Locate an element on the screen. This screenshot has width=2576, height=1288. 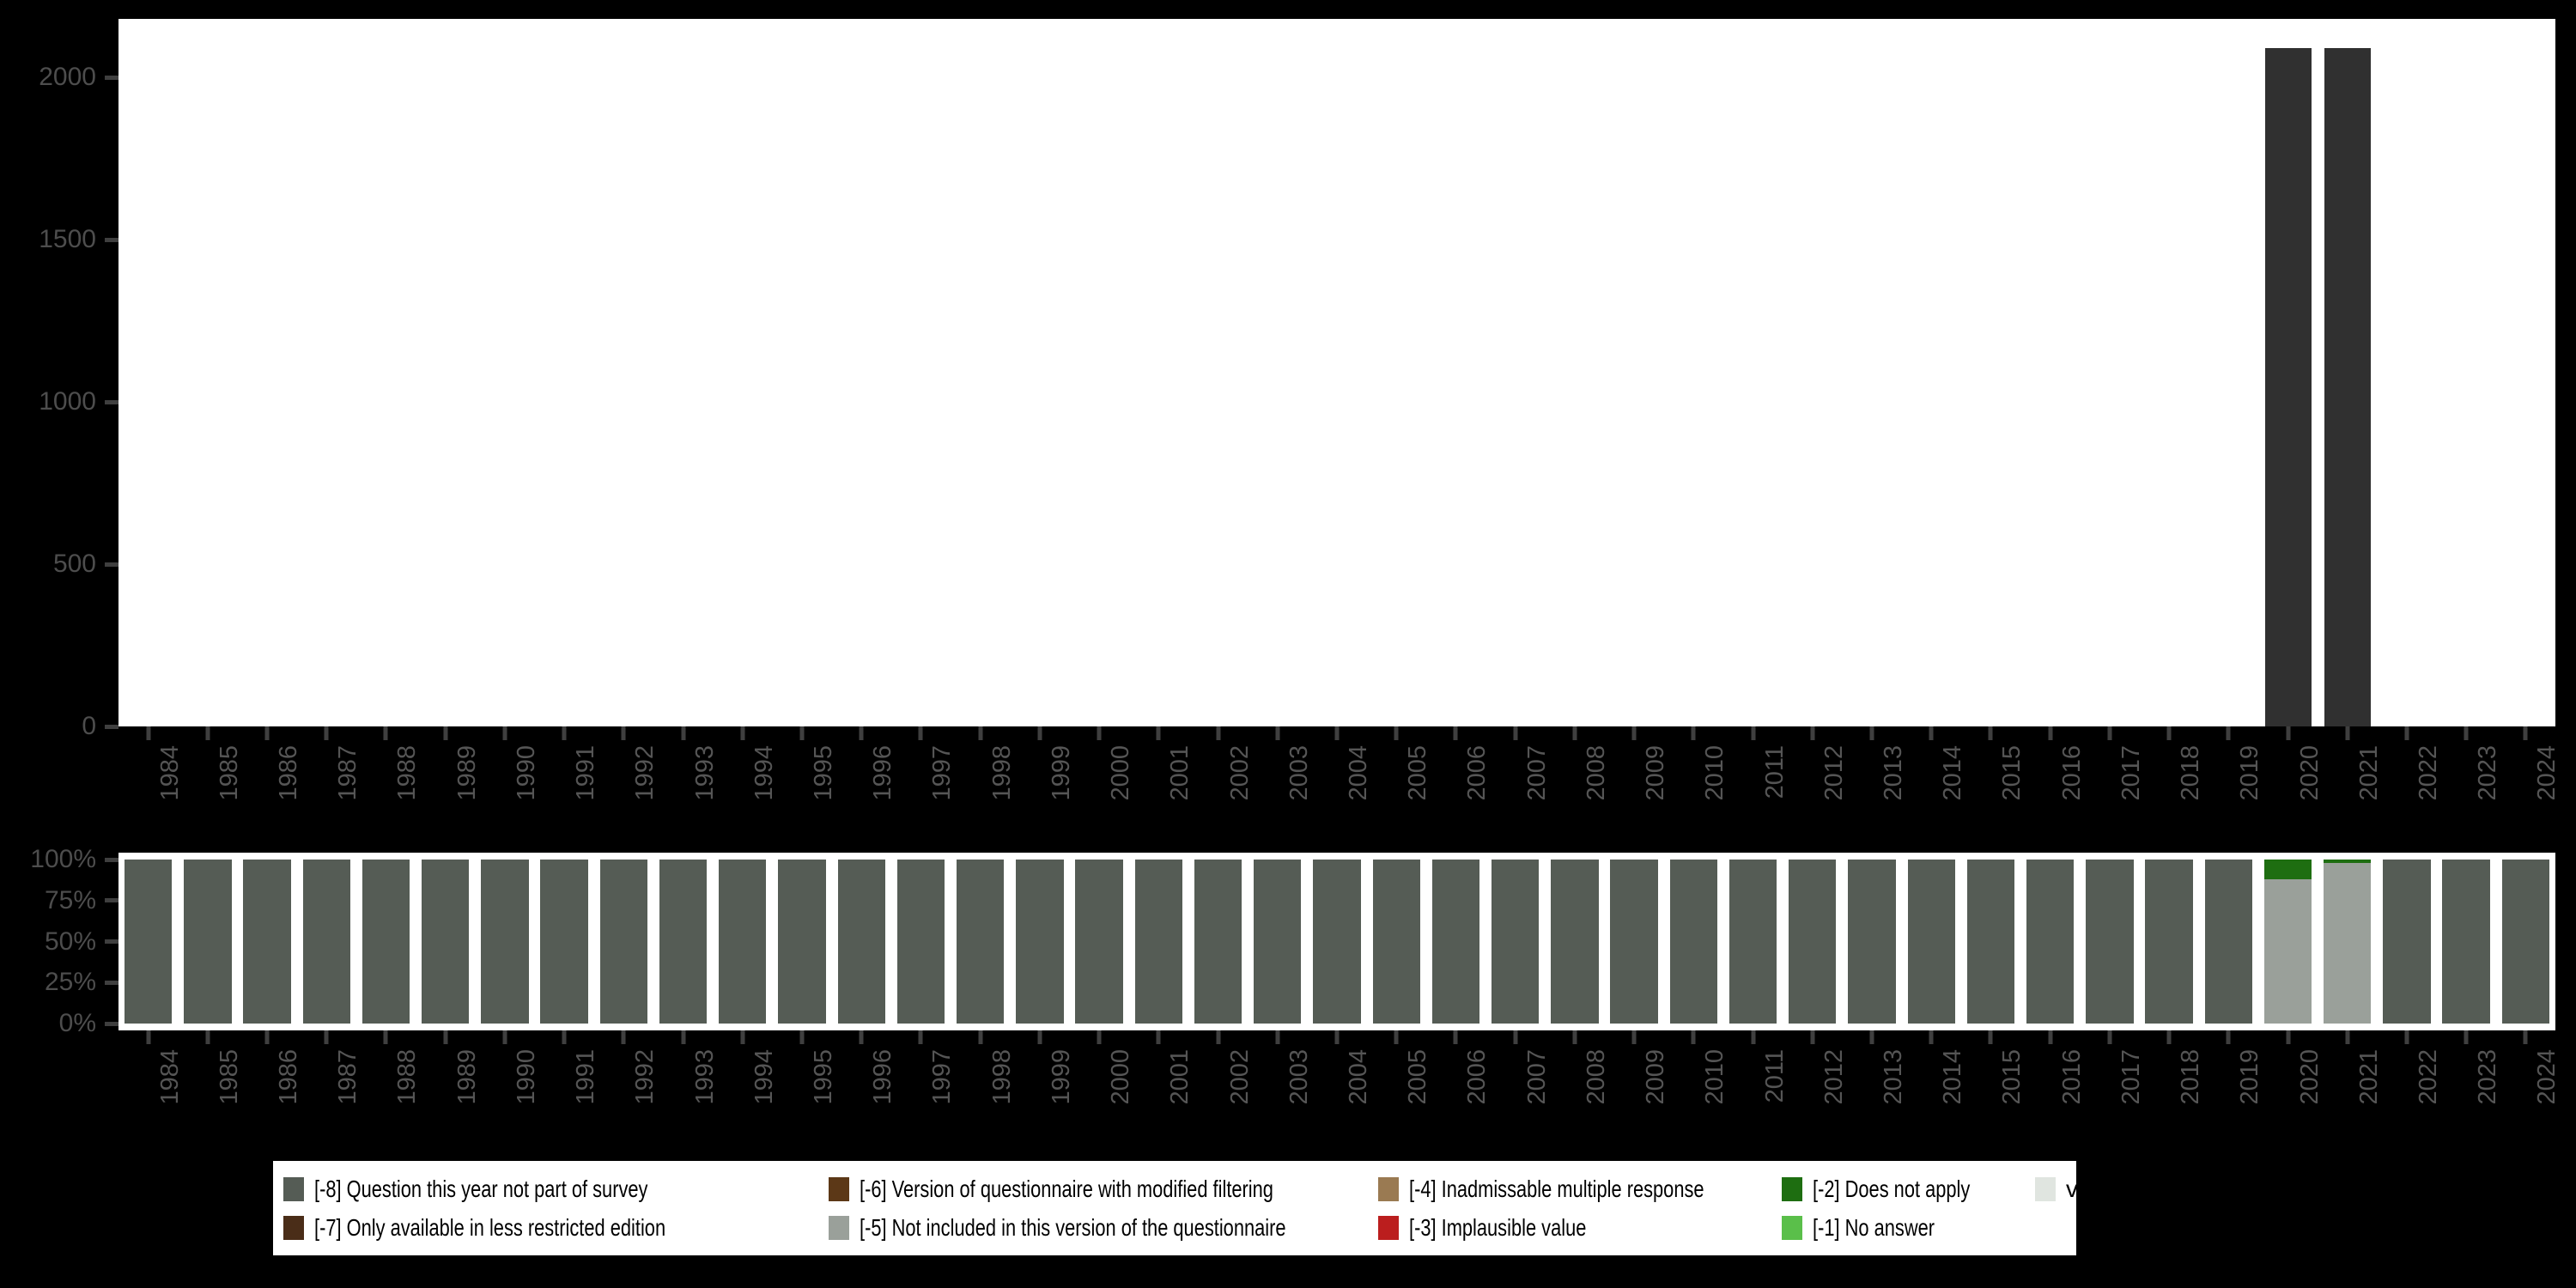
legend-label: [-4] Inadmissable multiple response is located at coordinates (1557, 1188).